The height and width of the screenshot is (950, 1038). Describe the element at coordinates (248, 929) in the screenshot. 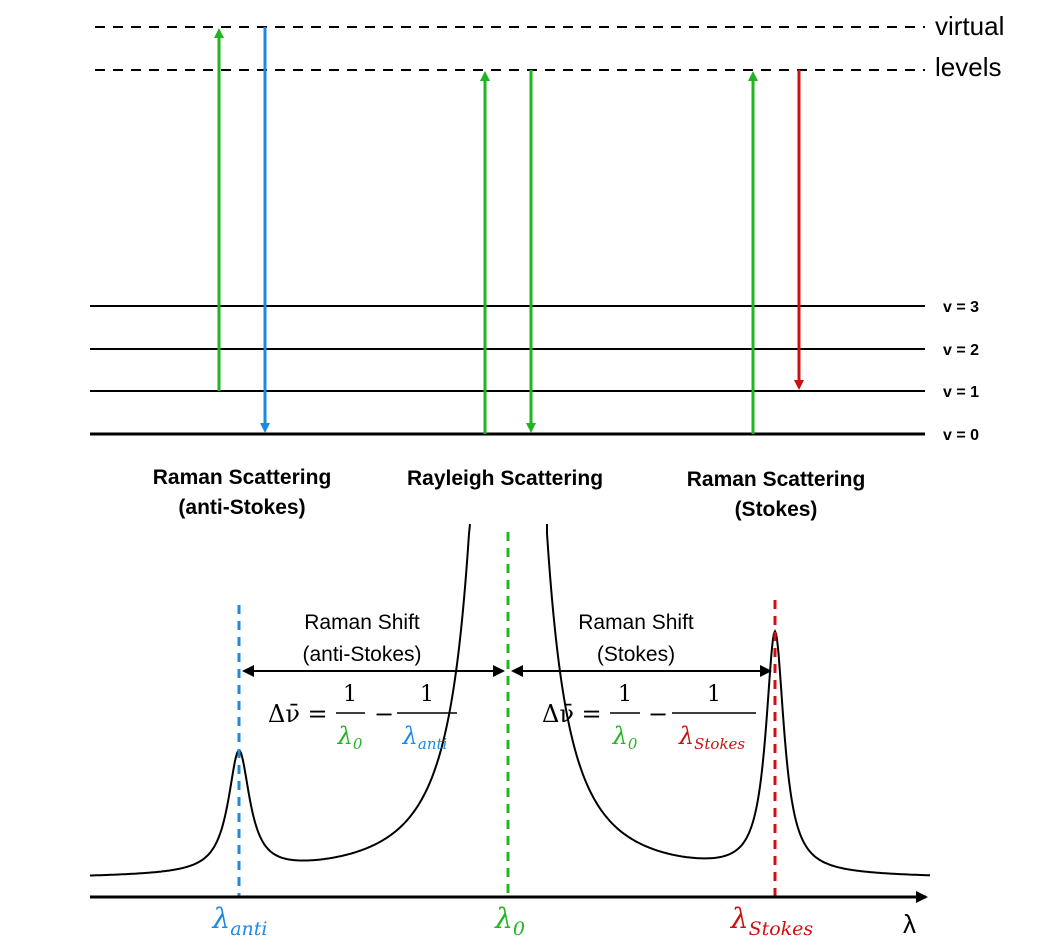

I see `tick-anti-sub: anti` at that location.